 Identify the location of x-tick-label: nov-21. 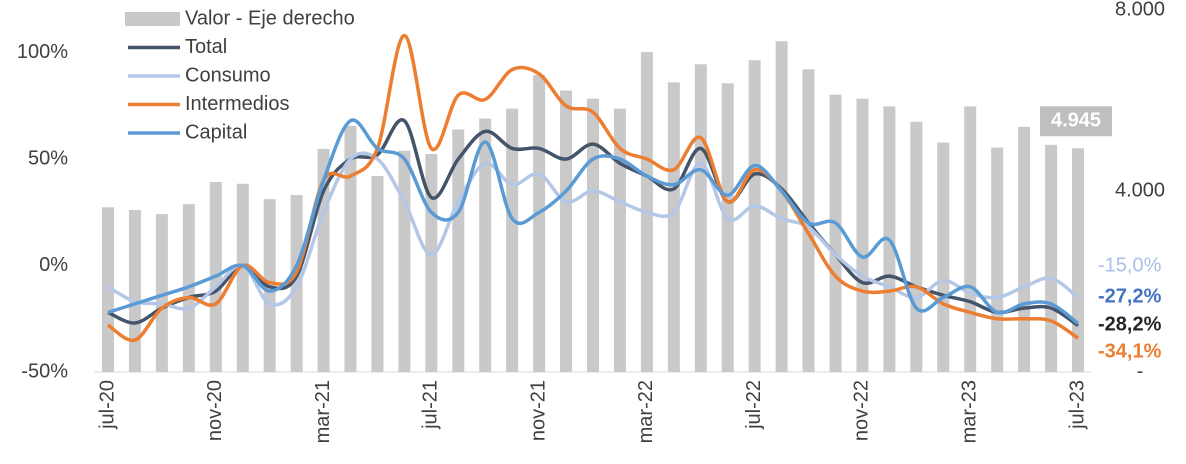
(538, 410).